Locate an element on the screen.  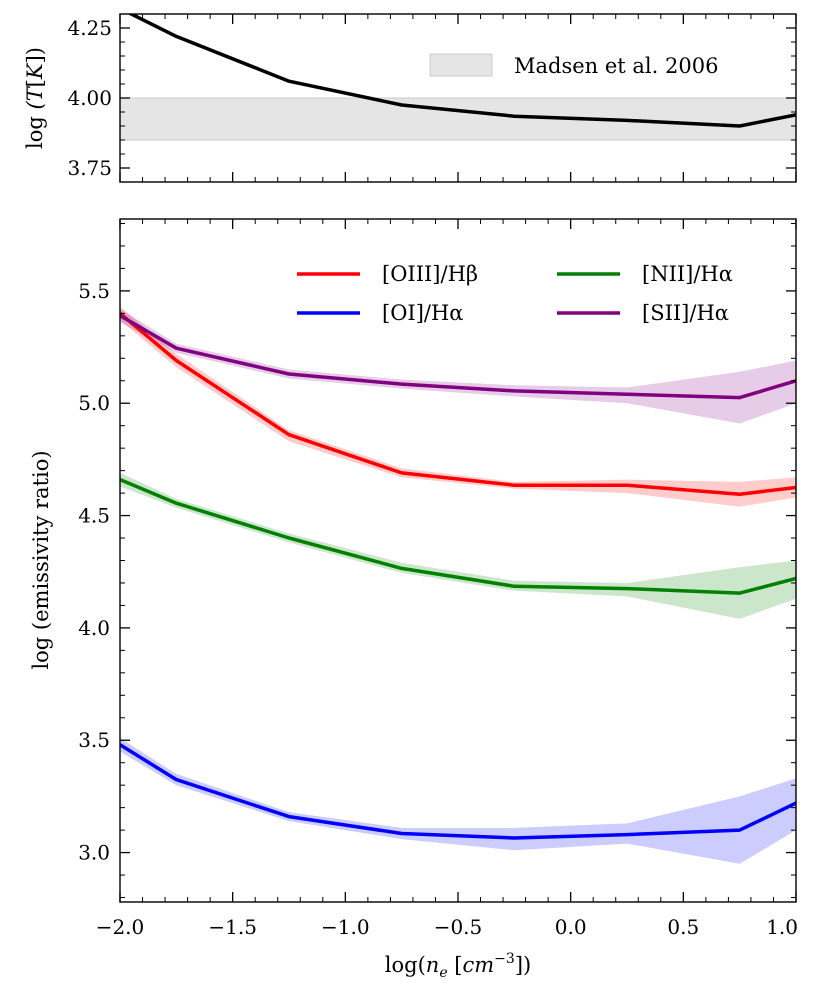
bottom-y-tick-label: 3.0 is located at coordinates (94, 853).